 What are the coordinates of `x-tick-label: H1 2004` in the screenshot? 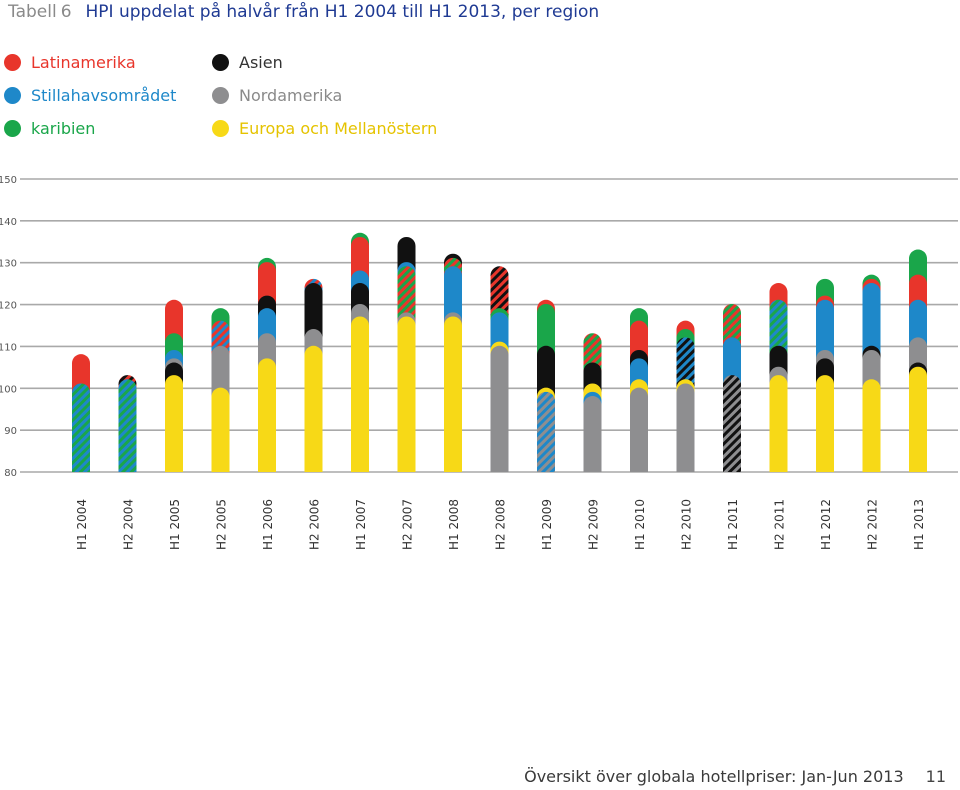 It's located at (82, 524).